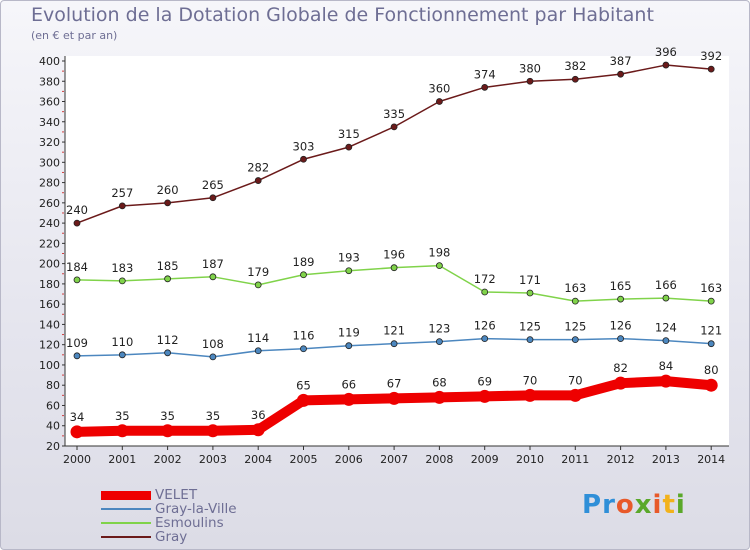  I want to click on data-label: 257, so click(122, 193).